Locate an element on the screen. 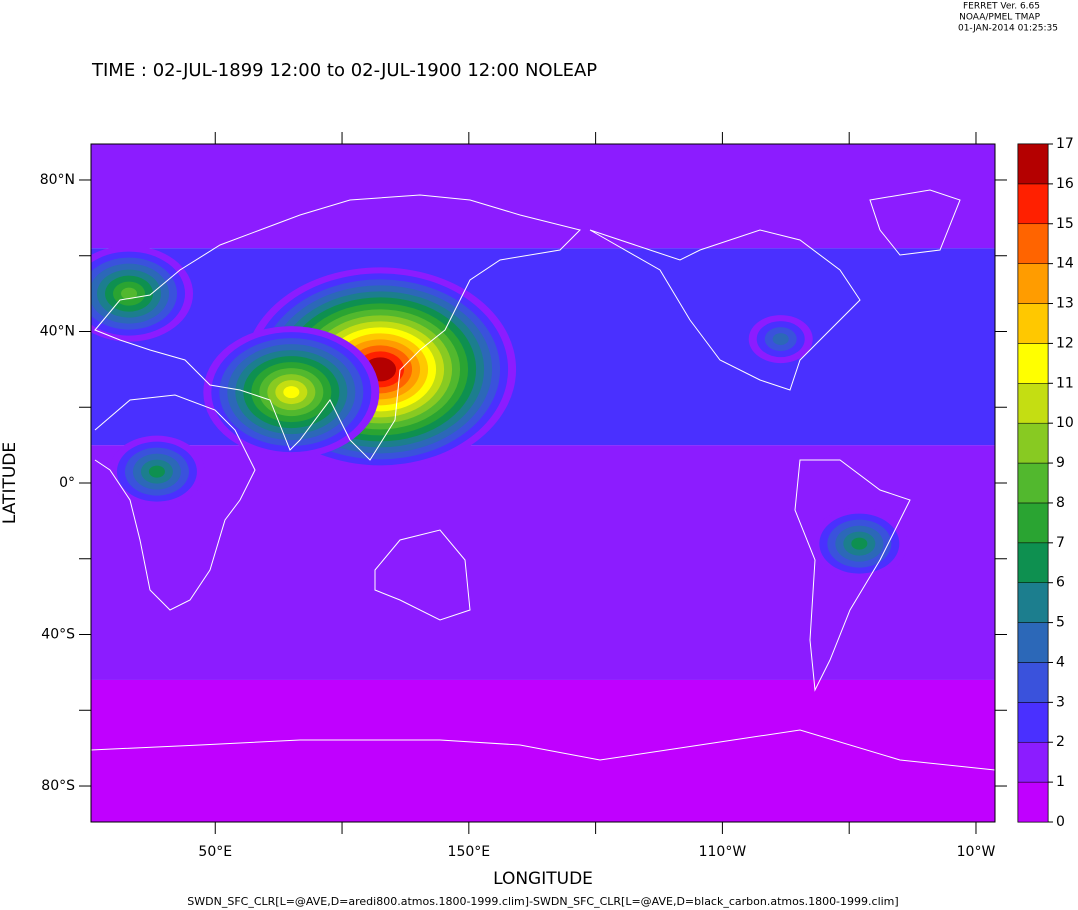 This screenshot has height=910, width=1078. header-line: NOAA/PMEL TMAP is located at coordinates (999, 18).